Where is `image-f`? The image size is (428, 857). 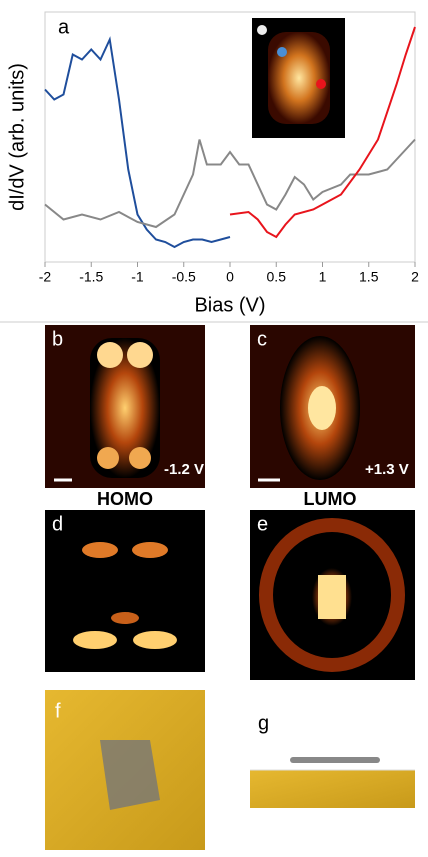
image-f is located at coordinates (125, 770).